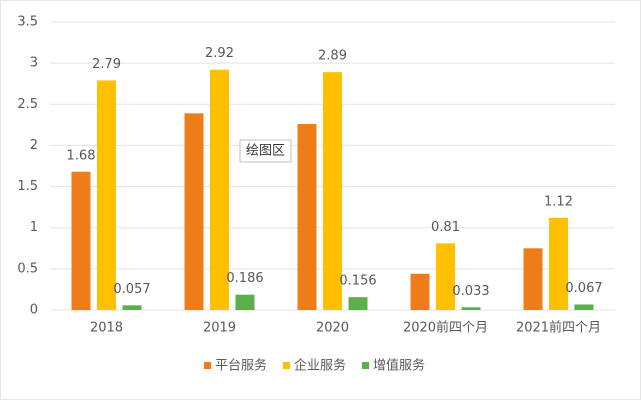 Image resolution: width=641 pixels, height=400 pixels. What do you see at coordinates (244, 278) in the screenshot?
I see `data-label: 0.186` at bounding box center [244, 278].